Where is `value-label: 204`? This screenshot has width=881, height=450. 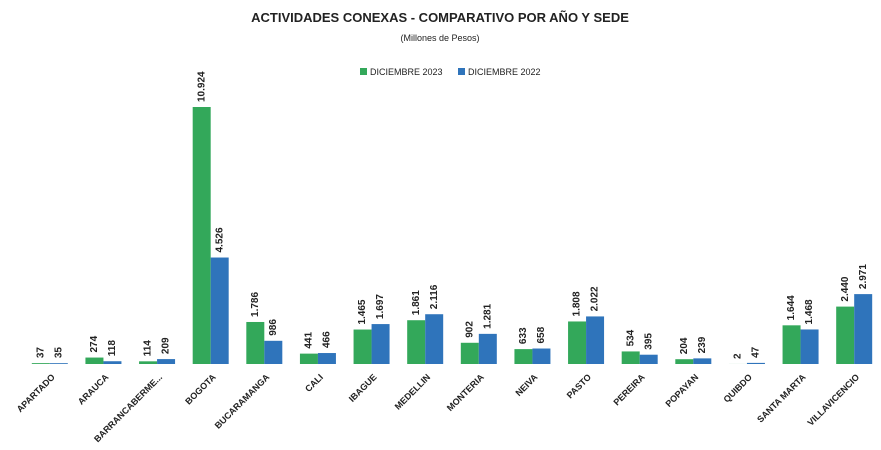
value-label: 204 is located at coordinates (684, 345).